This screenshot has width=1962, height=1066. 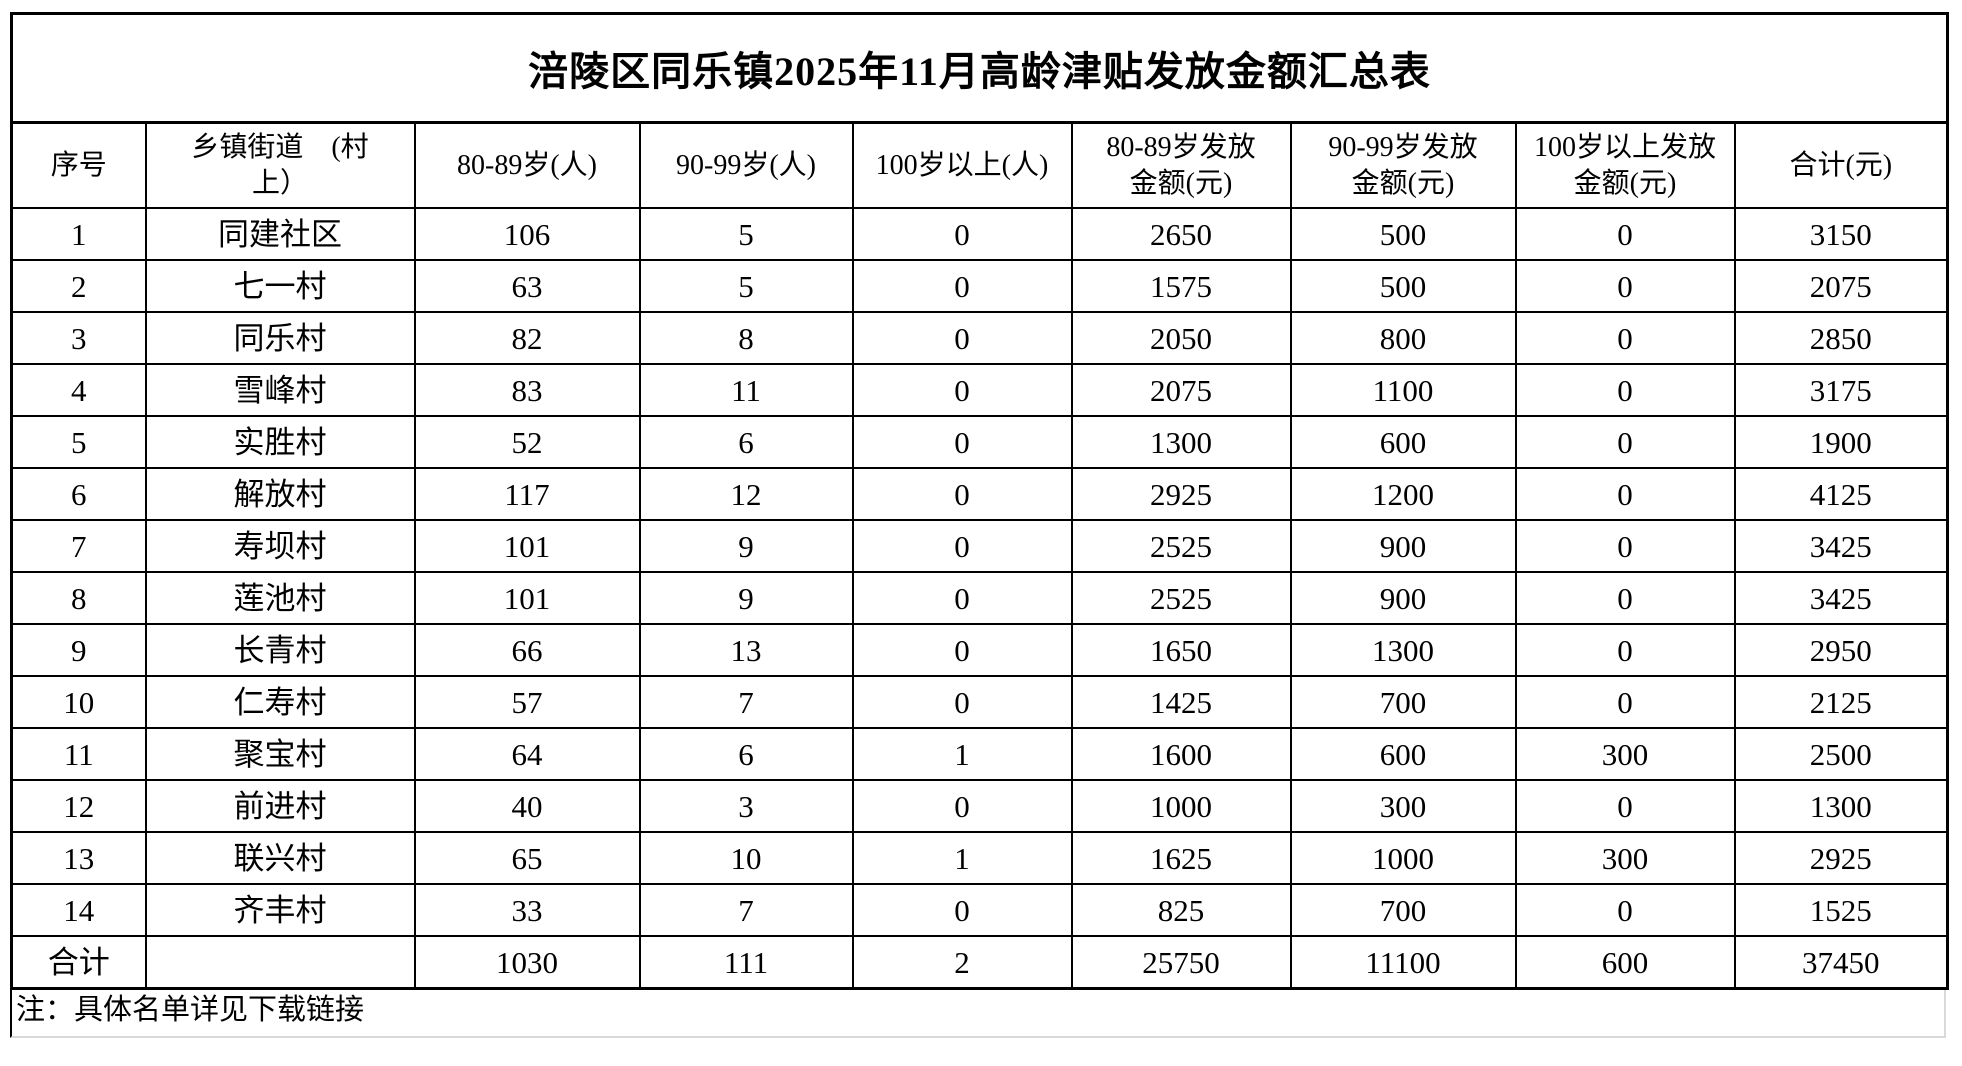 What do you see at coordinates (1181, 702) in the screenshot?
I see `value-cell: 1425` at bounding box center [1181, 702].